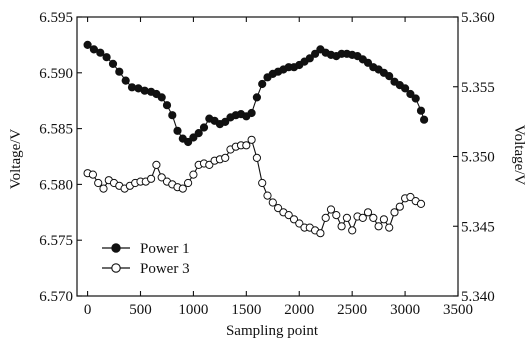  Describe the element at coordinates (56, 130) in the screenshot. I see `y-left-tick-label: 6.585` at that location.